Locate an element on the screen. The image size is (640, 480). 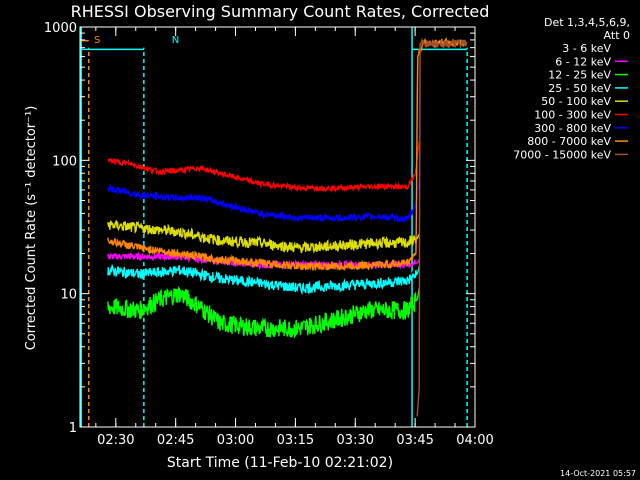
y-tick-label: 1 is located at coordinates (73, 428).